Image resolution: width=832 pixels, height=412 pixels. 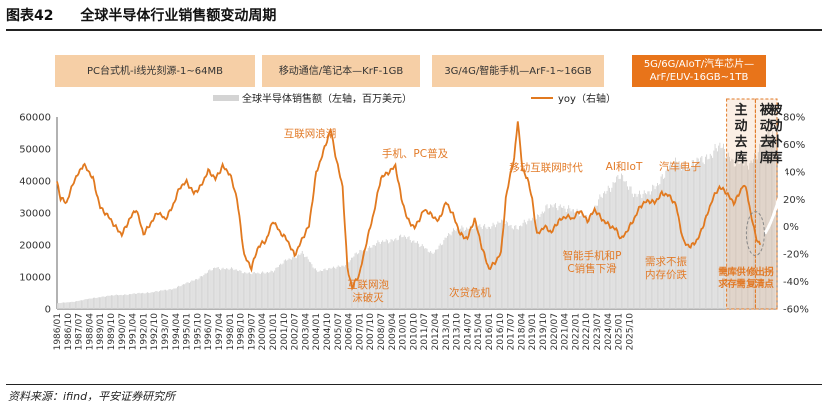 I want to click on annotation-char: 求, so click(x=723, y=284).